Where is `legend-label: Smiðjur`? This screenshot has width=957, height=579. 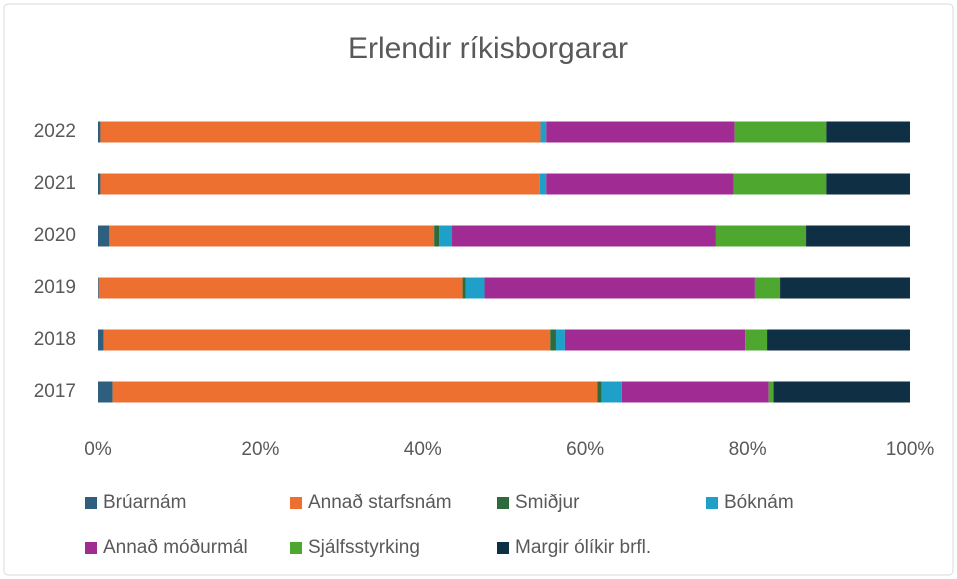 legend-label: Smiðjur is located at coordinates (547, 502).